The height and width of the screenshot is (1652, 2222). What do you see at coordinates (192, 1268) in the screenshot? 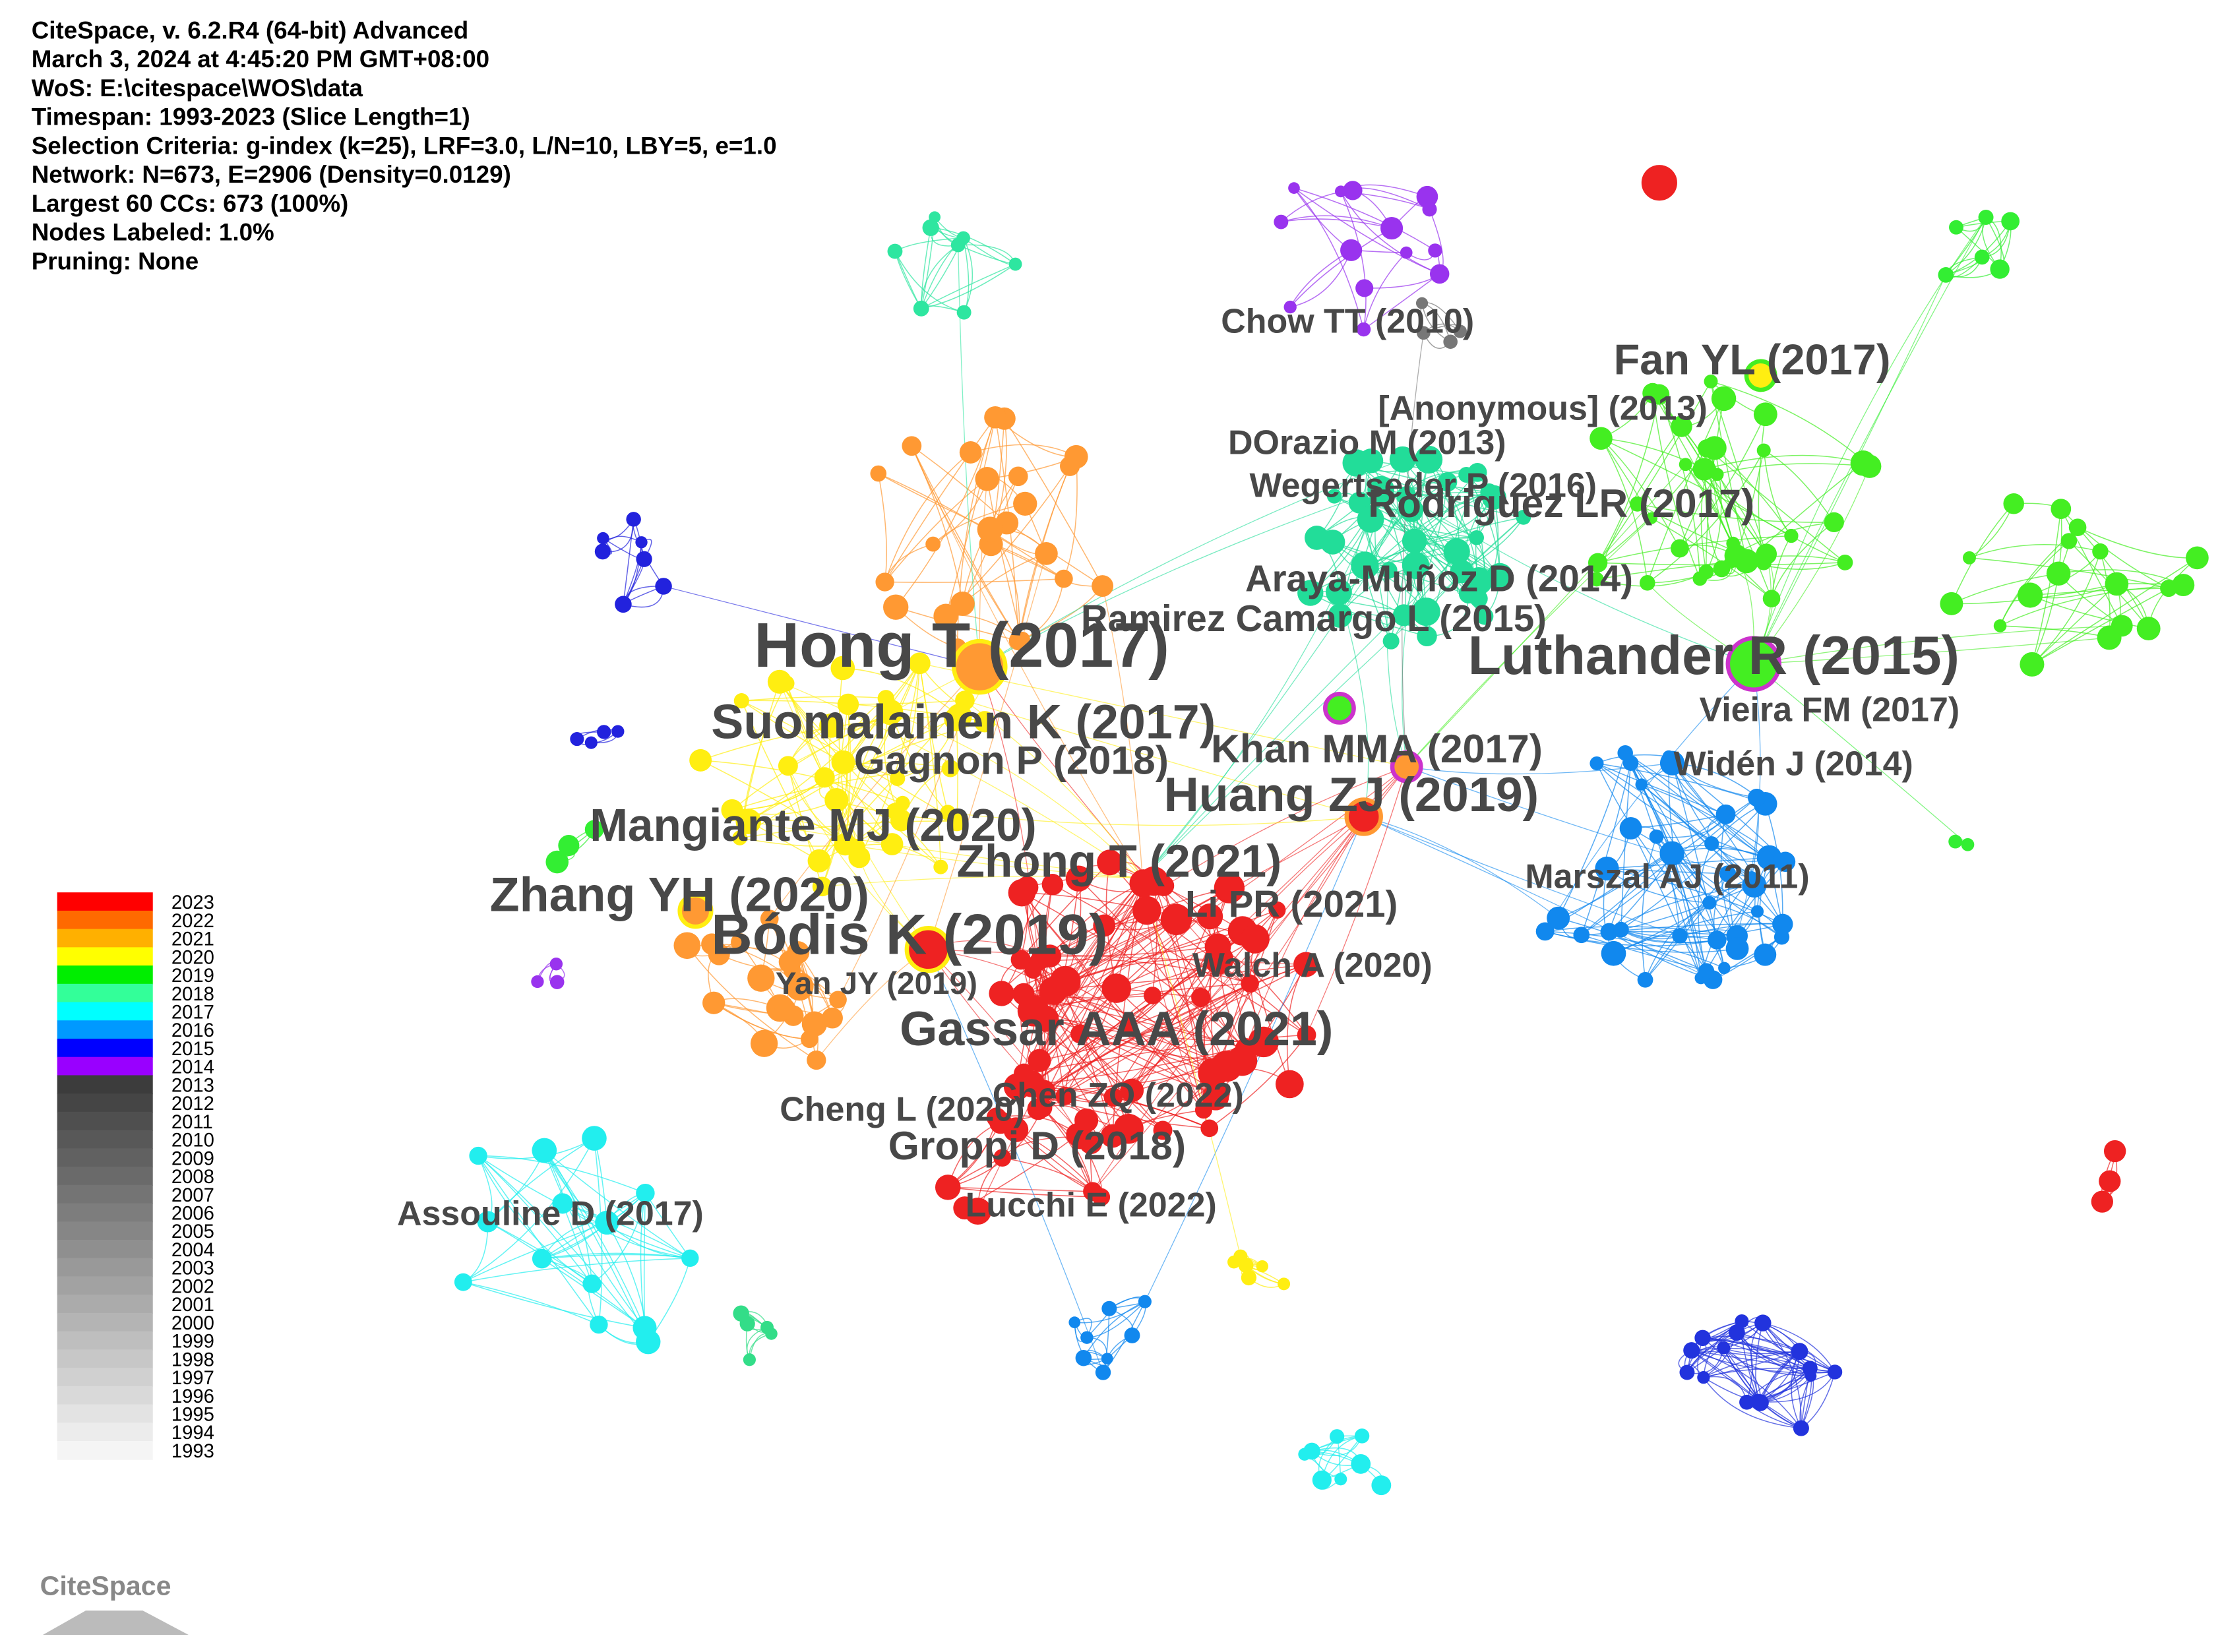
I see `legend-year: 2003` at bounding box center [192, 1268].